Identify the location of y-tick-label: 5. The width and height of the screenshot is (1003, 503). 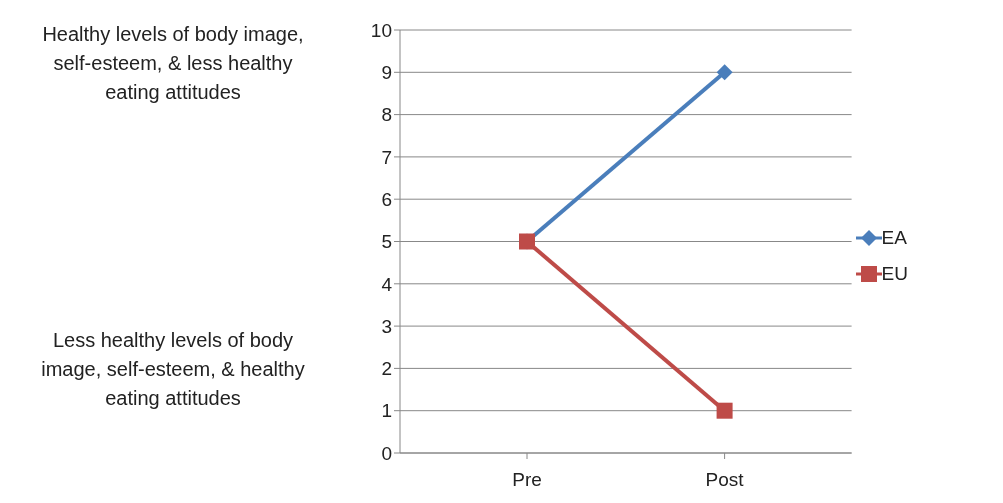
(386, 242).